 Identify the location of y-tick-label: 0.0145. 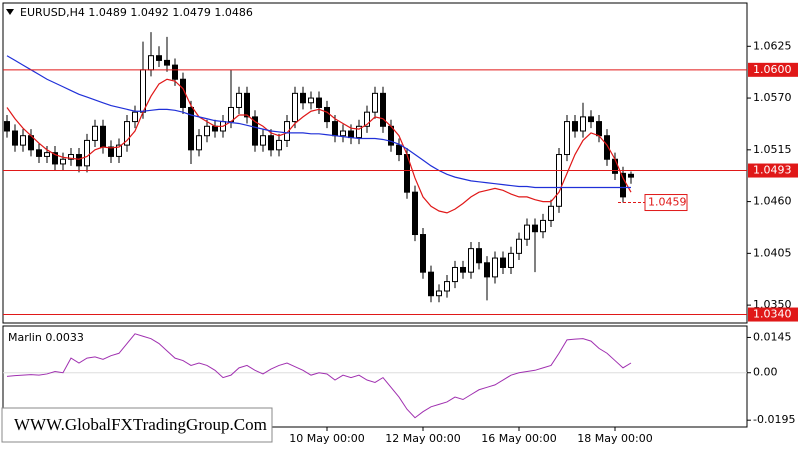
(772, 336).